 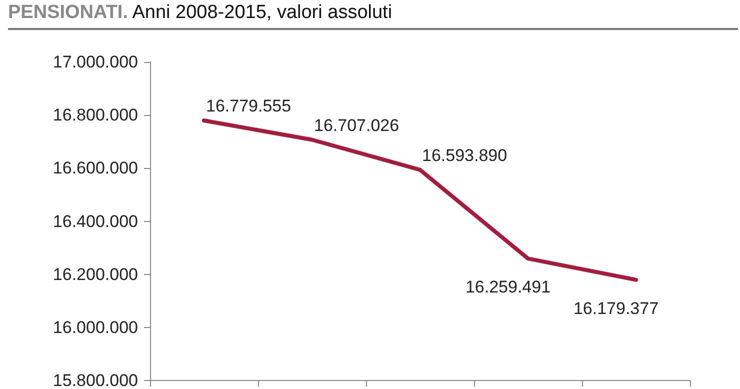 I want to click on data-label: 16.707.026, so click(x=357, y=125).